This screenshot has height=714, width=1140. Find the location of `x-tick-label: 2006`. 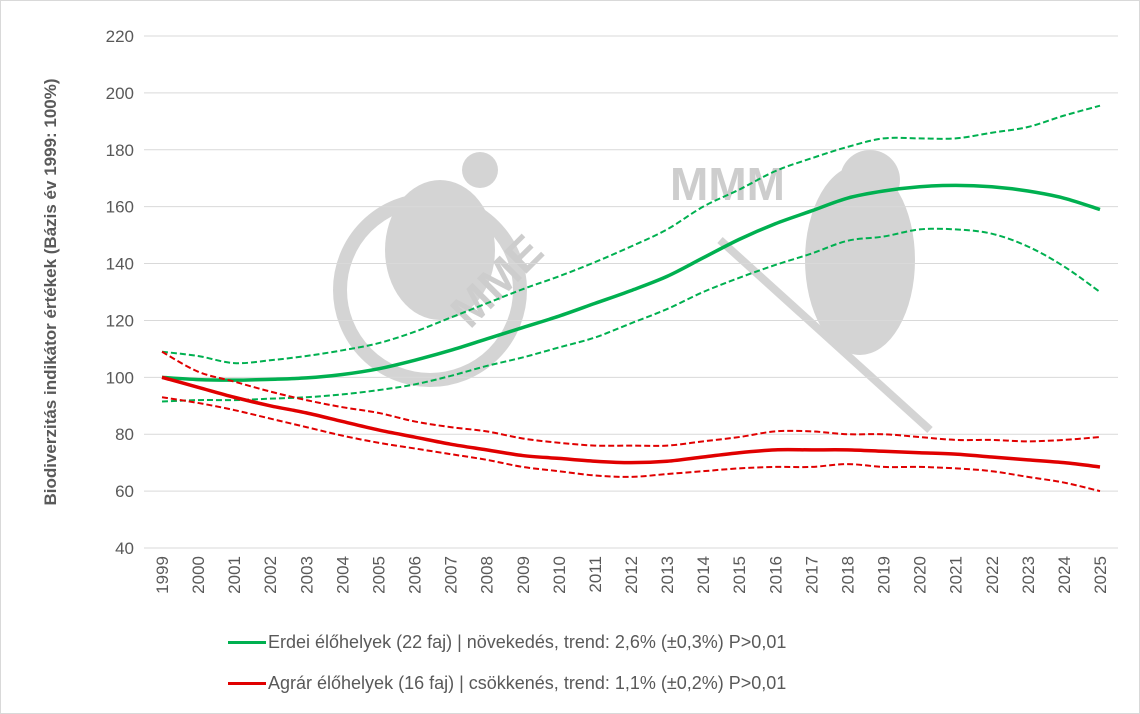

x-tick-label: 2006 is located at coordinates (415, 575).